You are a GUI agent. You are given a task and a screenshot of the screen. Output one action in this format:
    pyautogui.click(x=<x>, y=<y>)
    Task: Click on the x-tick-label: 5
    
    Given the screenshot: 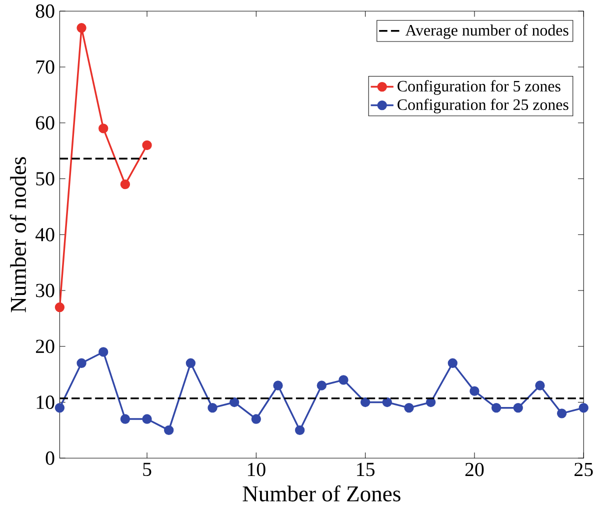 What is the action you would take?
    pyautogui.click(x=147, y=469)
    